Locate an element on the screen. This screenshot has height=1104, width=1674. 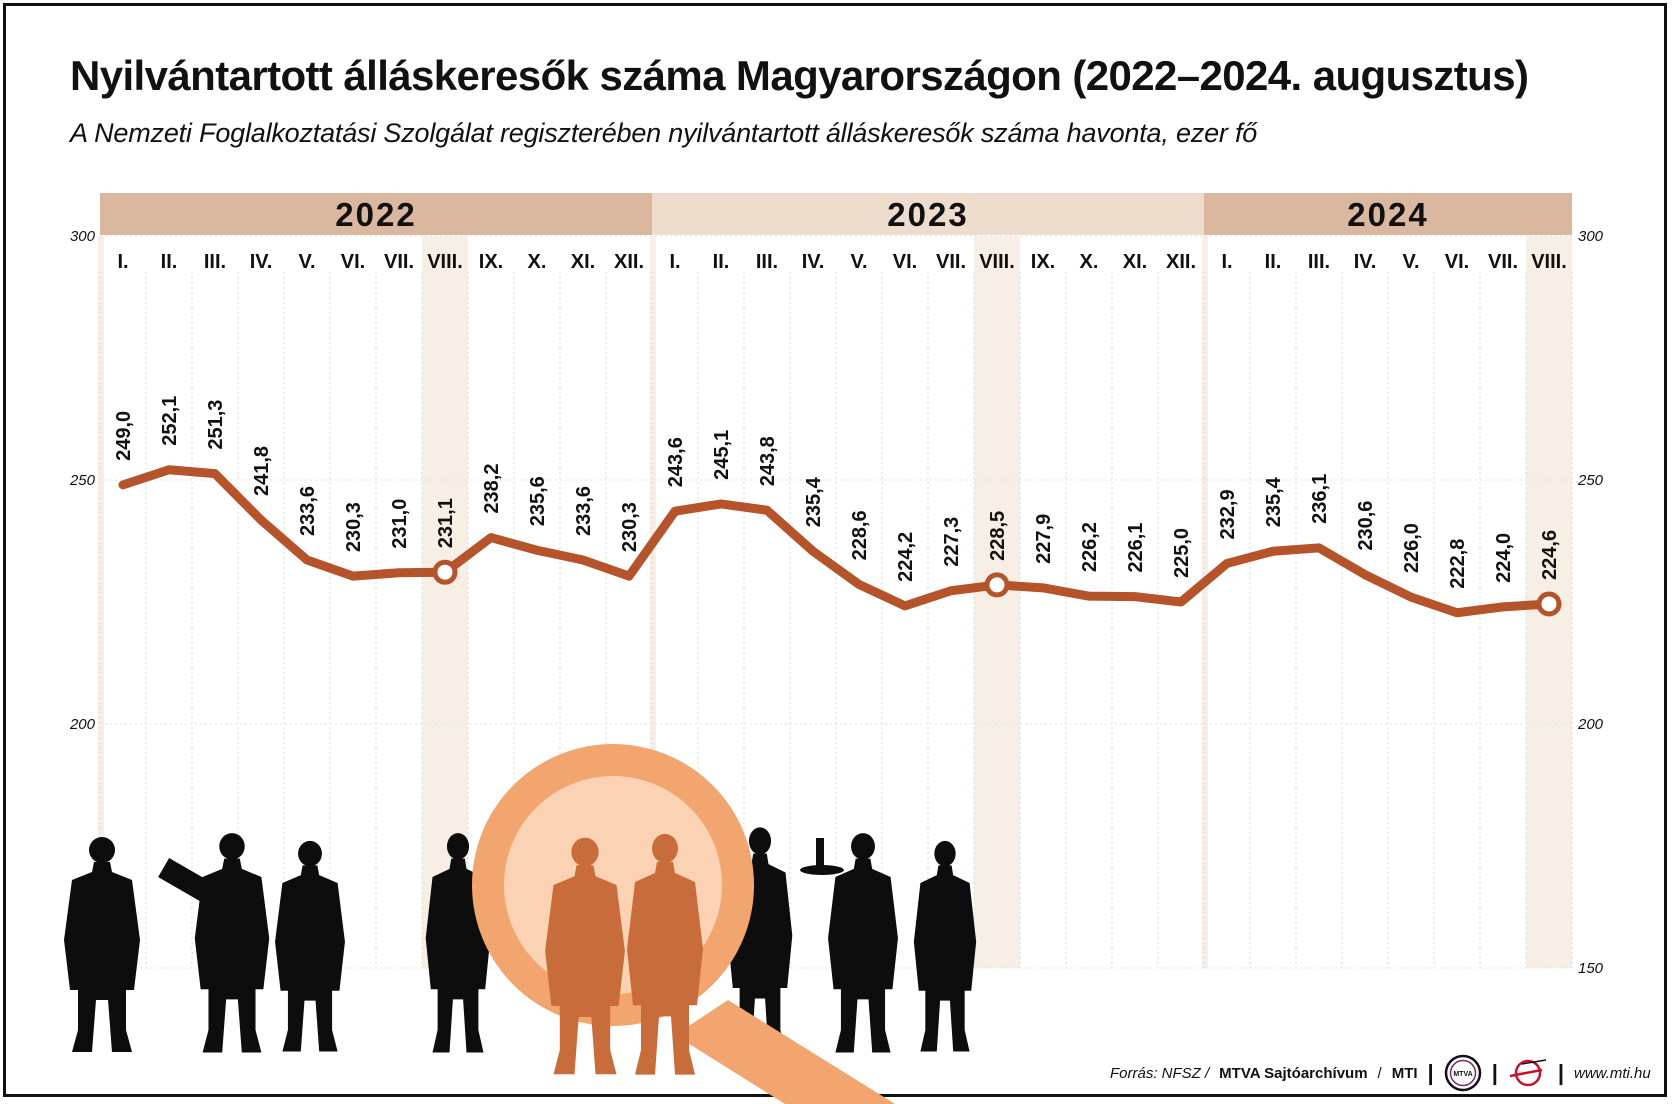
series-line is located at coordinates (836, 541).